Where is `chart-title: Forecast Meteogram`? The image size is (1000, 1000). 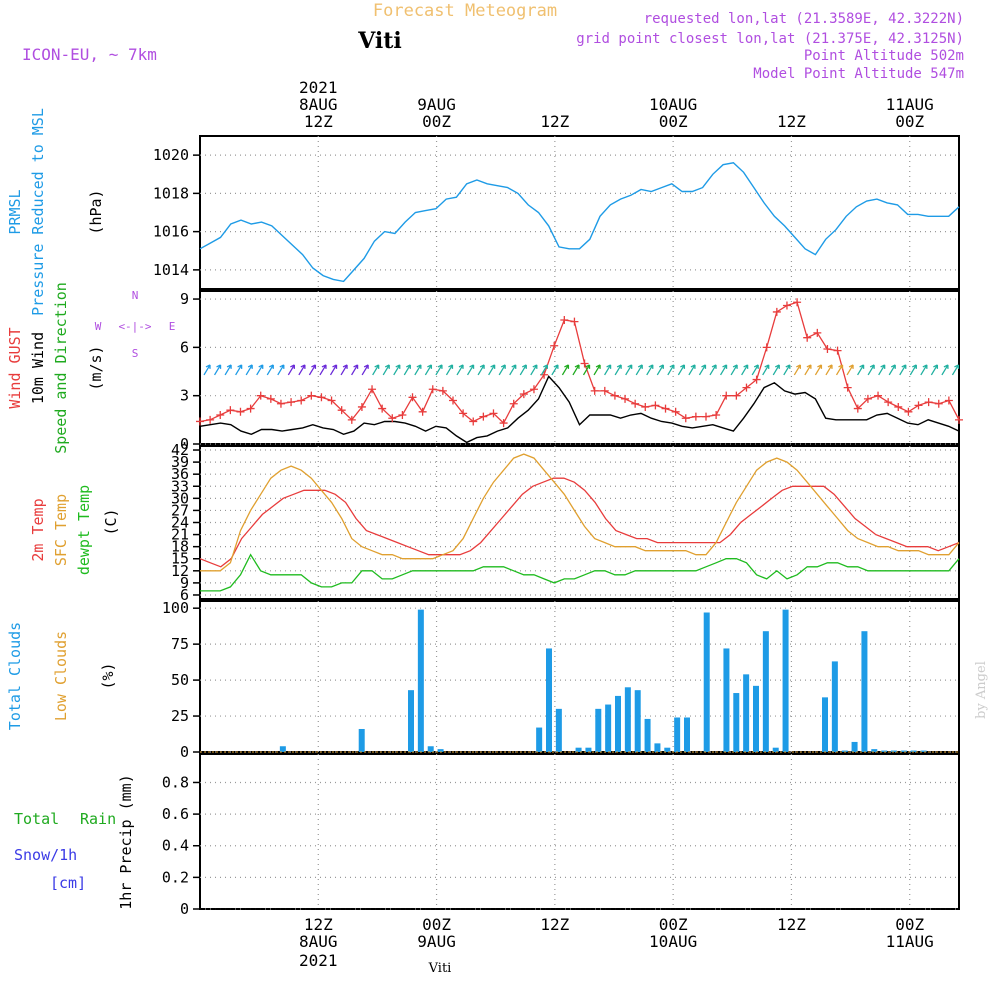 chart-title: Forecast Meteogram is located at coordinates (465, 11).